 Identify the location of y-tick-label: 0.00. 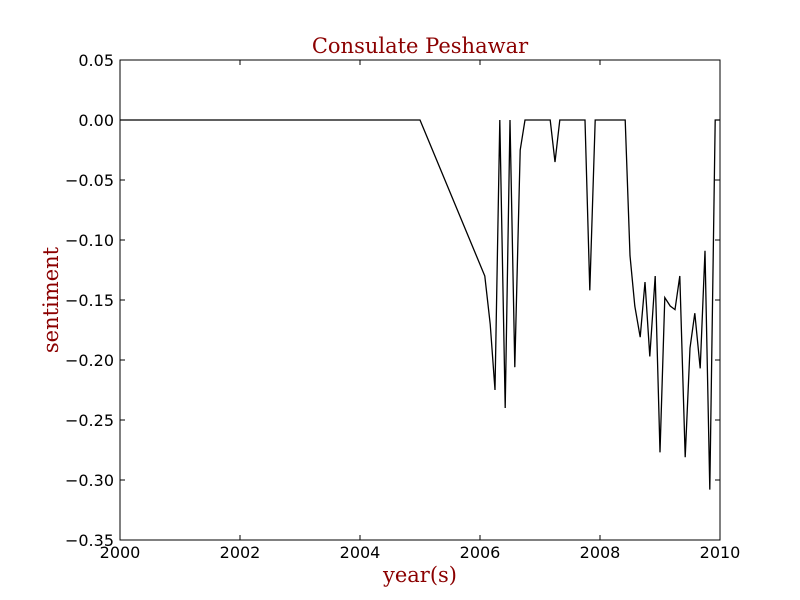
(96, 120).